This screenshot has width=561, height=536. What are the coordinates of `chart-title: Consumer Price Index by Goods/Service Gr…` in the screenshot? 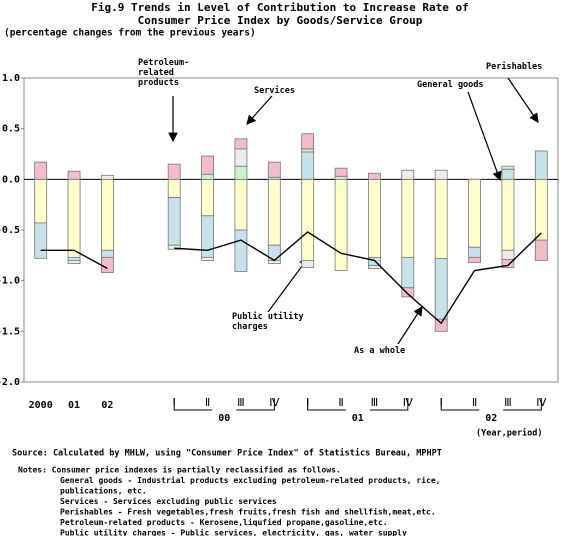 It's located at (280, 20).